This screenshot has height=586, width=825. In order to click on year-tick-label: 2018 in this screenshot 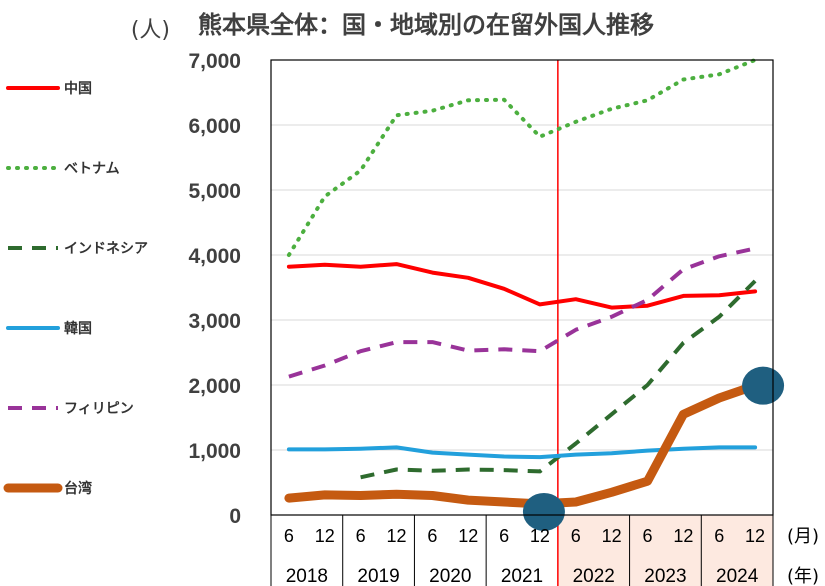, I will do `click(307, 576)`.